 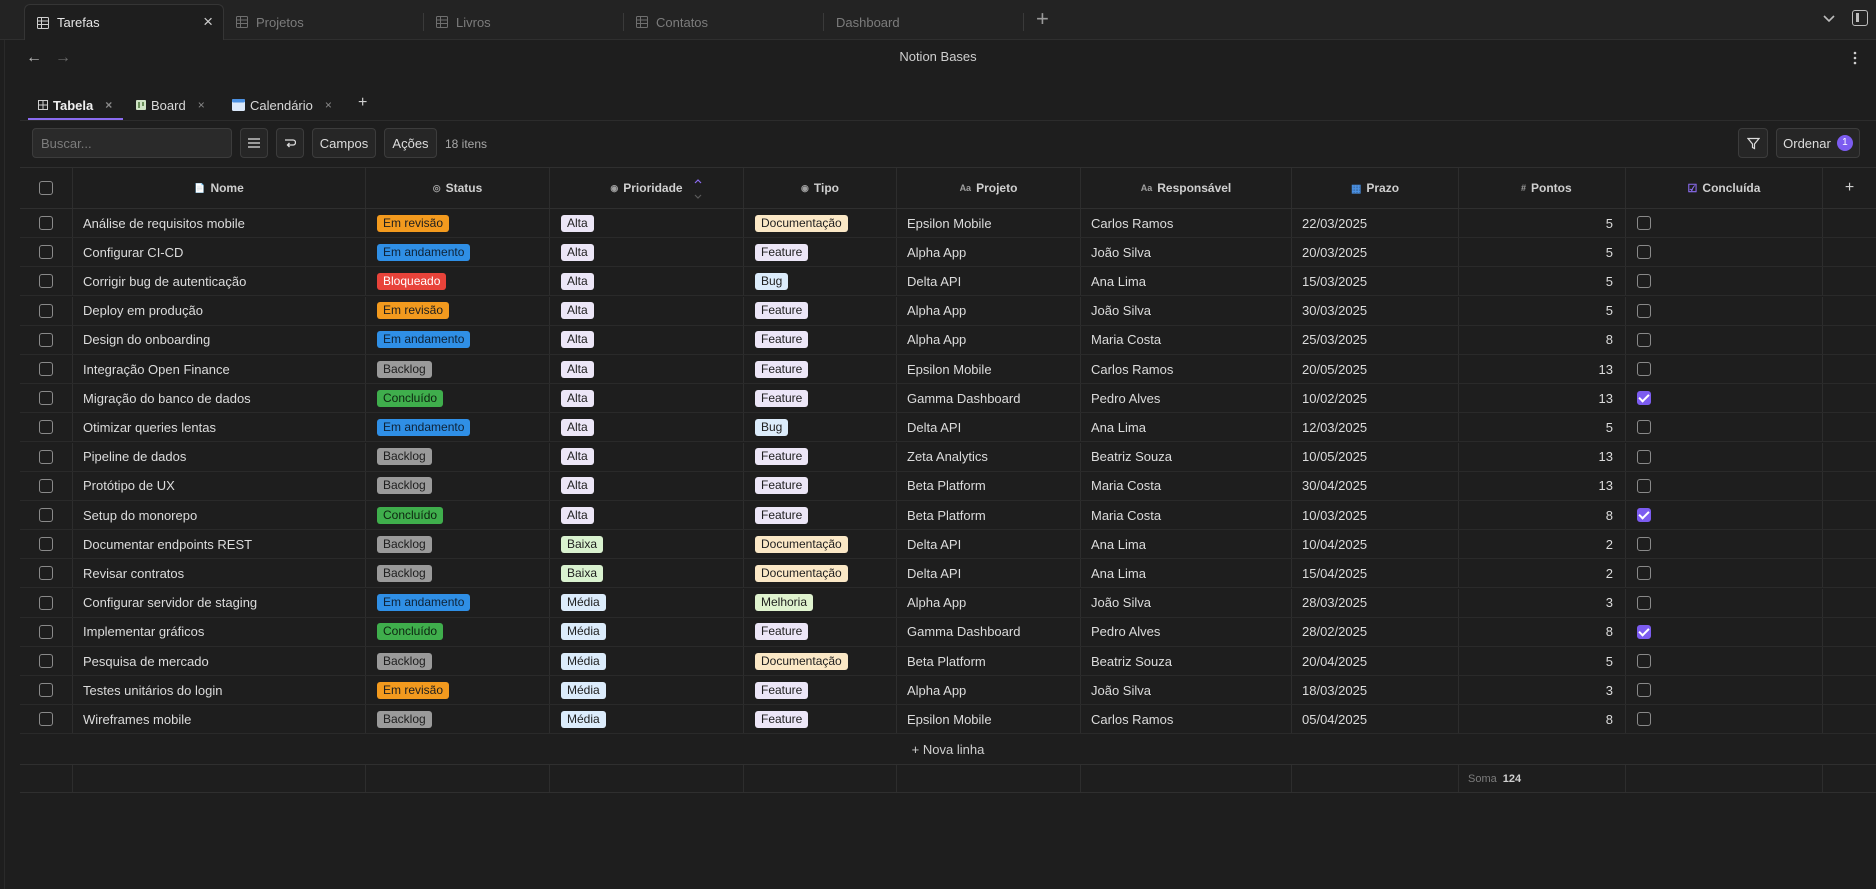 What do you see at coordinates (1186, 188) in the screenshot?
I see `column-header-owner: Aa Responsável` at bounding box center [1186, 188].